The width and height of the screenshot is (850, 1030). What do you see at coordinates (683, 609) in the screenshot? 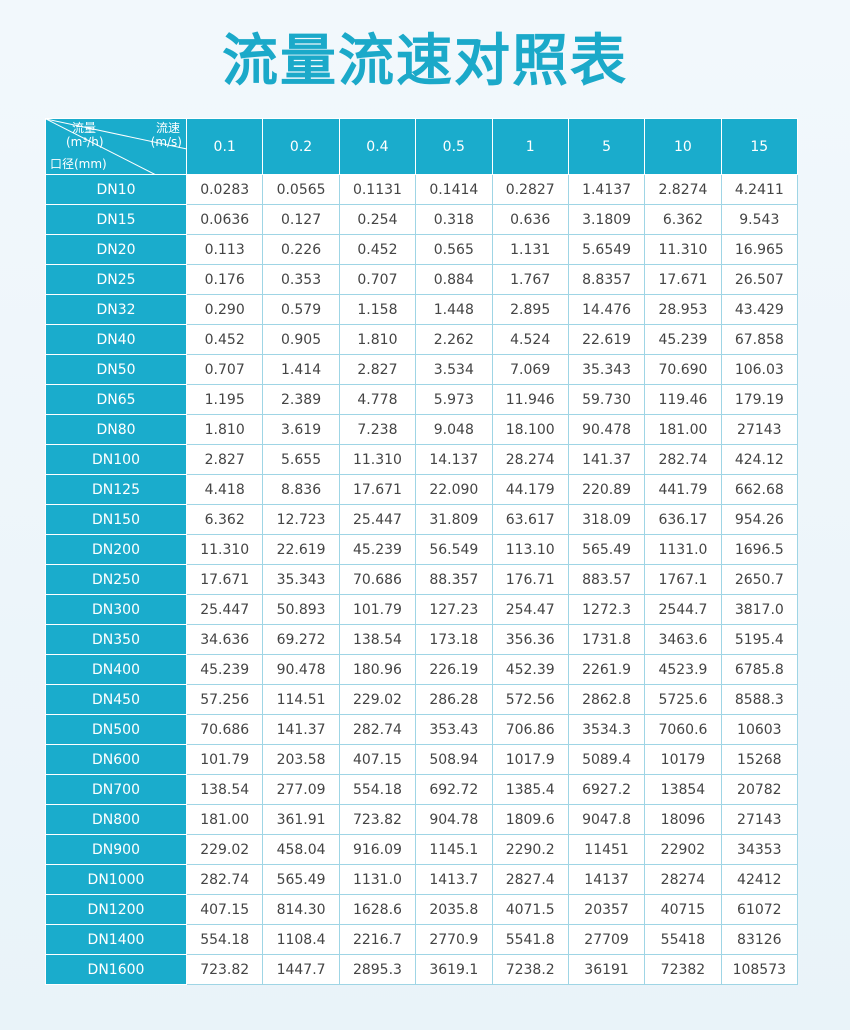
I see `cell: 2544.7` at bounding box center [683, 609].